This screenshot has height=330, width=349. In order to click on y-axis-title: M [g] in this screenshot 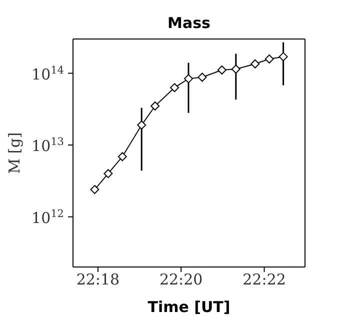, I will do `click(14, 153)`.